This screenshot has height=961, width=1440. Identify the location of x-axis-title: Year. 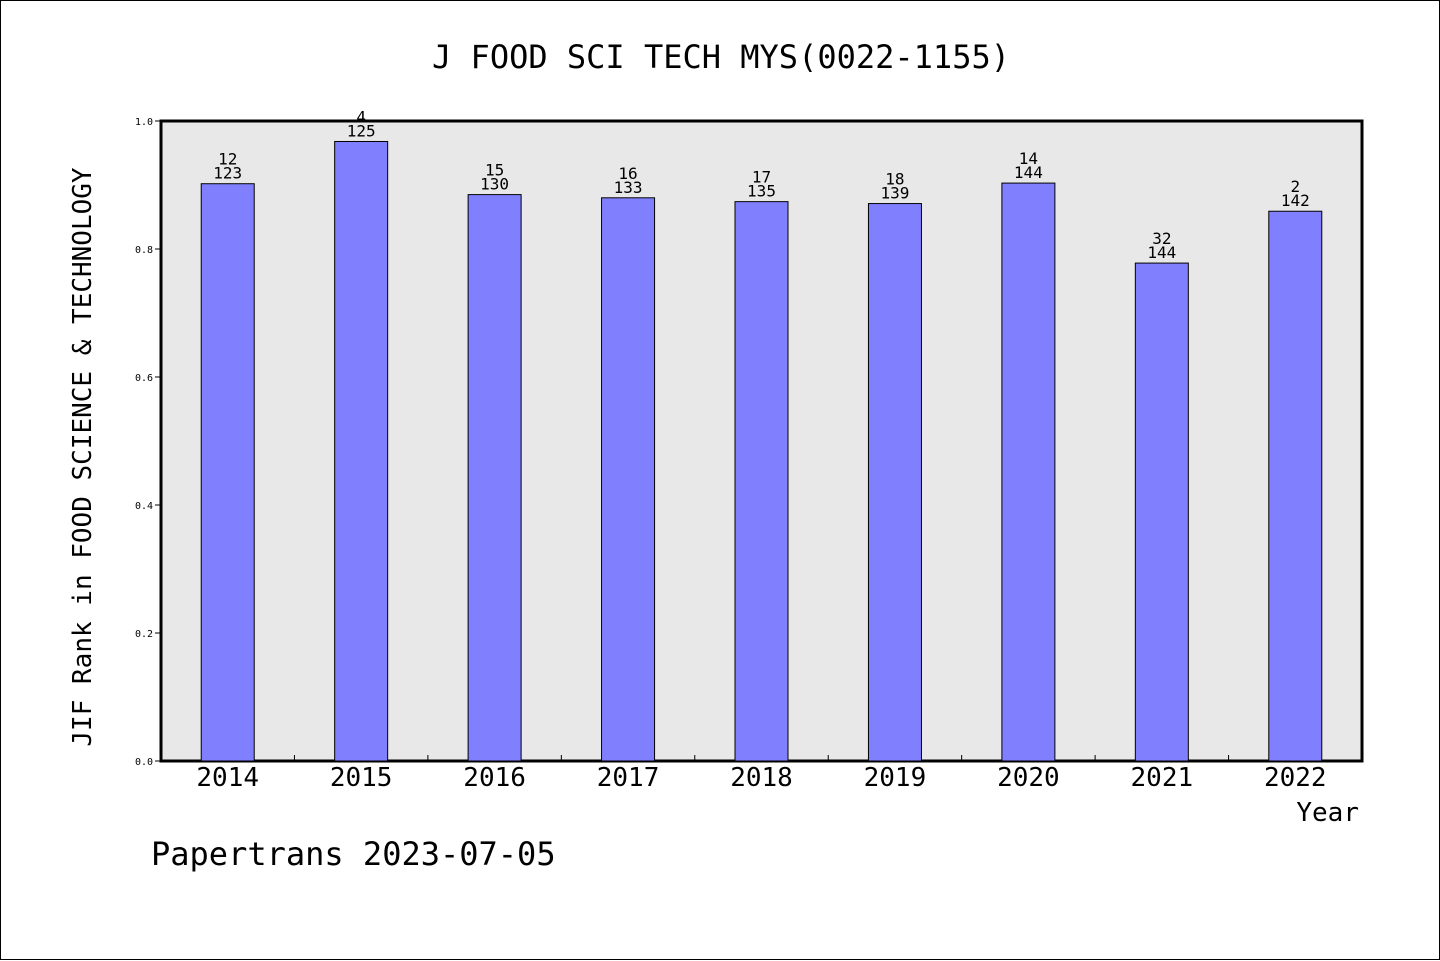
(1327, 813).